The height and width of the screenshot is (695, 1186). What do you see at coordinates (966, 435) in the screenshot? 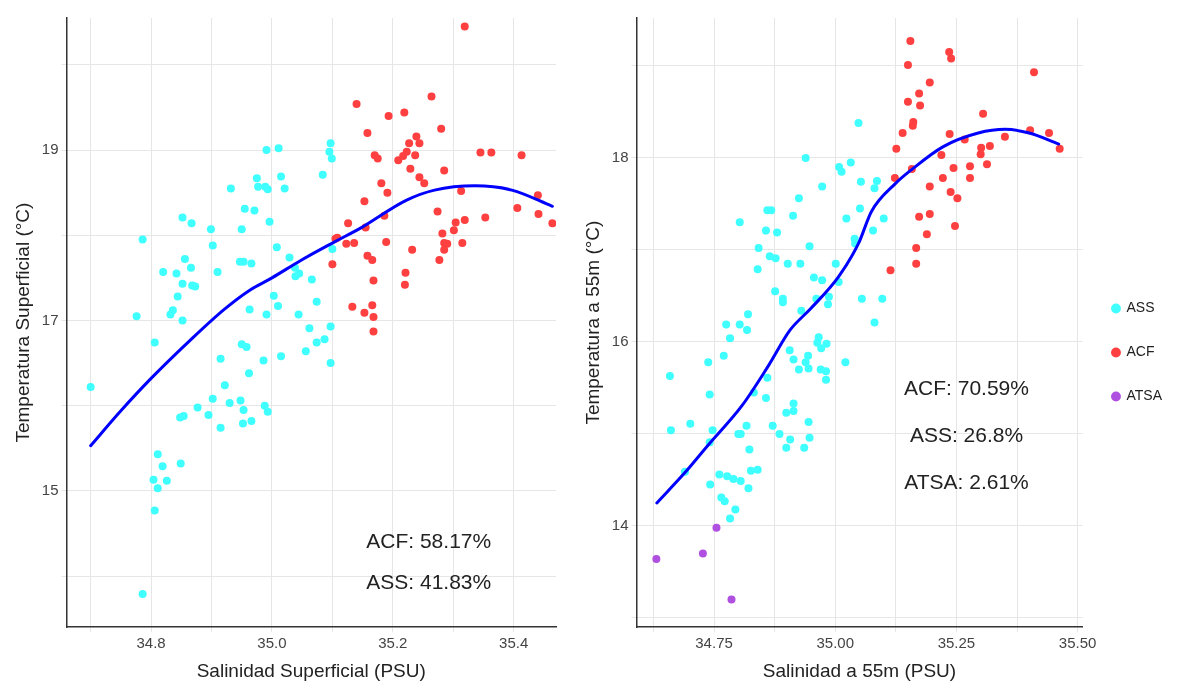
I see `annotation: ASS: 26.8%` at bounding box center [966, 435].